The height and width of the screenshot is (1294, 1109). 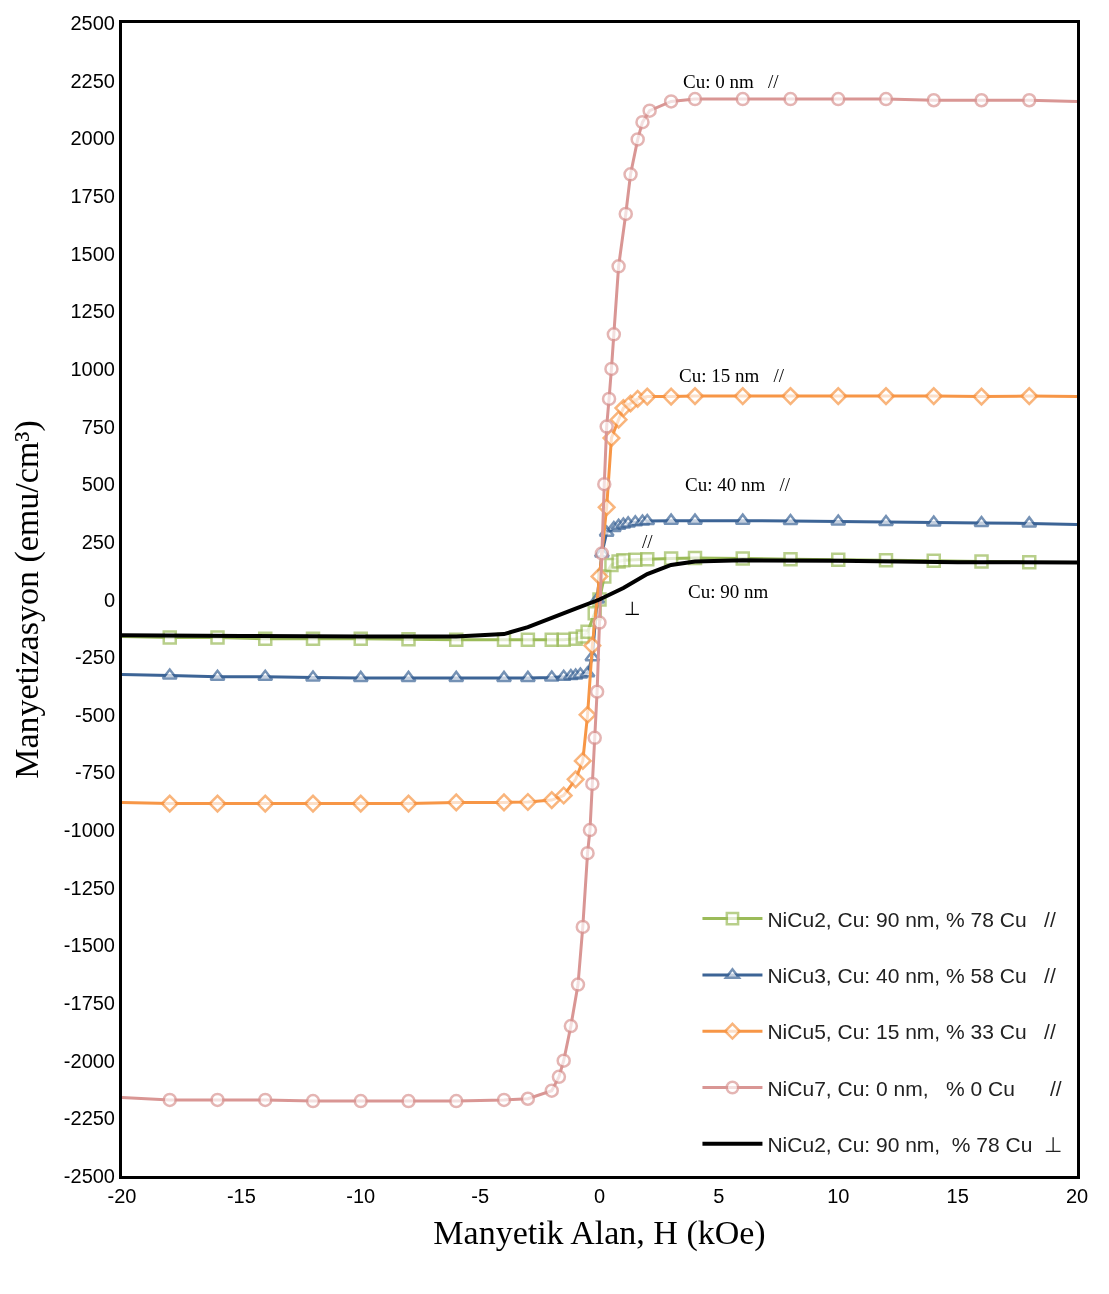 What do you see at coordinates (94, 772) in the screenshot?
I see `y-tick-label: -750` at bounding box center [94, 772].